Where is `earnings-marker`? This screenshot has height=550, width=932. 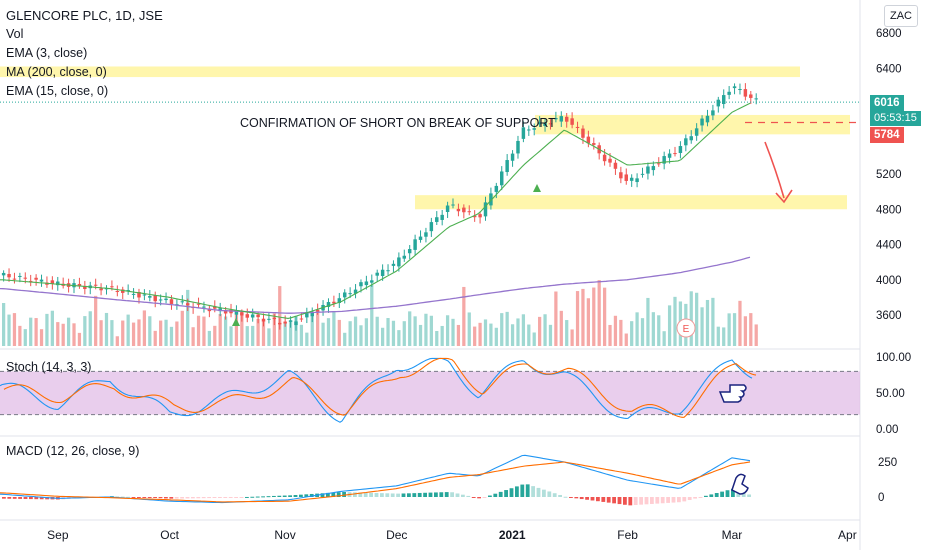 earnings-marker is located at coordinates (686, 328).